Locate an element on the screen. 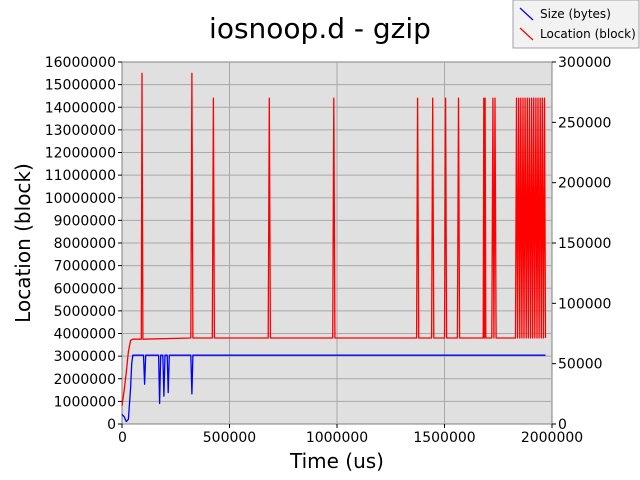 The image size is (640, 480). y-left-tick-label: 6000000 is located at coordinates (85, 289).